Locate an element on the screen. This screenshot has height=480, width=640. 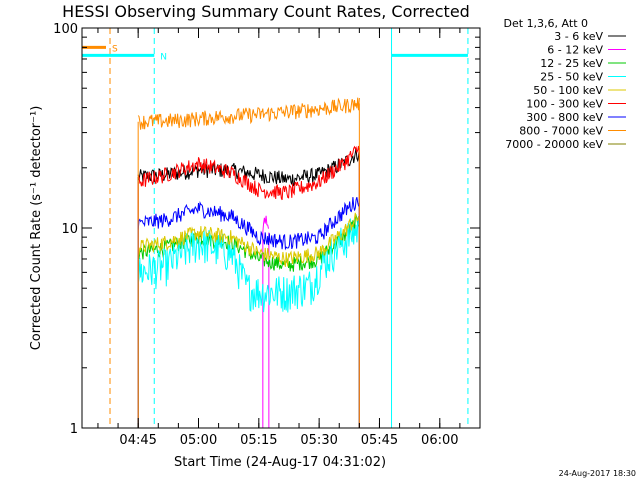
y-tick-label: 1 is located at coordinates (74, 429).